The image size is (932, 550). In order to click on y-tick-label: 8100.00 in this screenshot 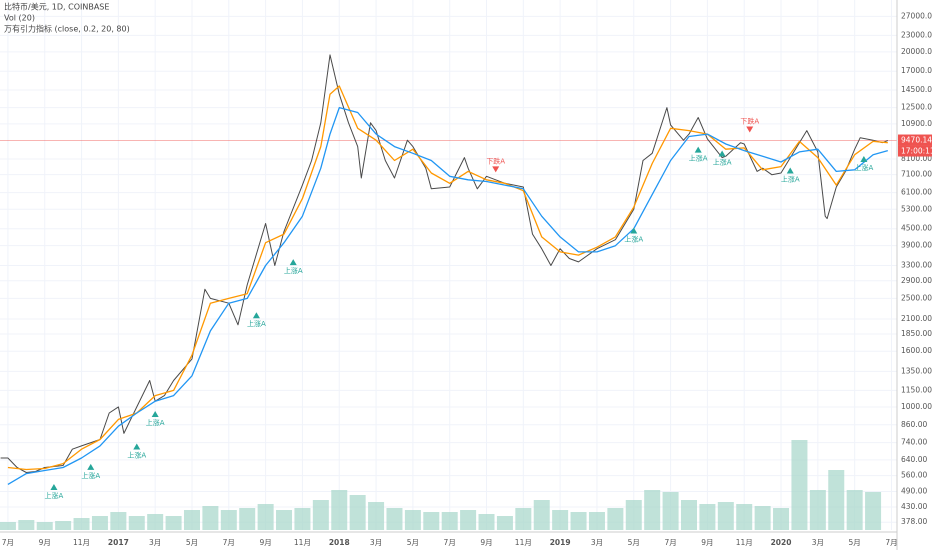, I will do `click(916, 158)`.